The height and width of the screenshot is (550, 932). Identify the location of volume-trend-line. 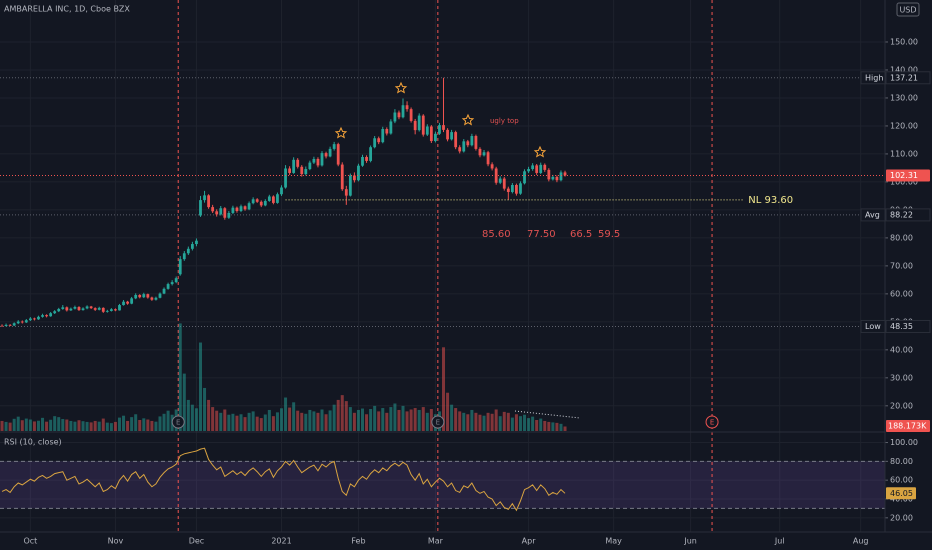
(547, 414).